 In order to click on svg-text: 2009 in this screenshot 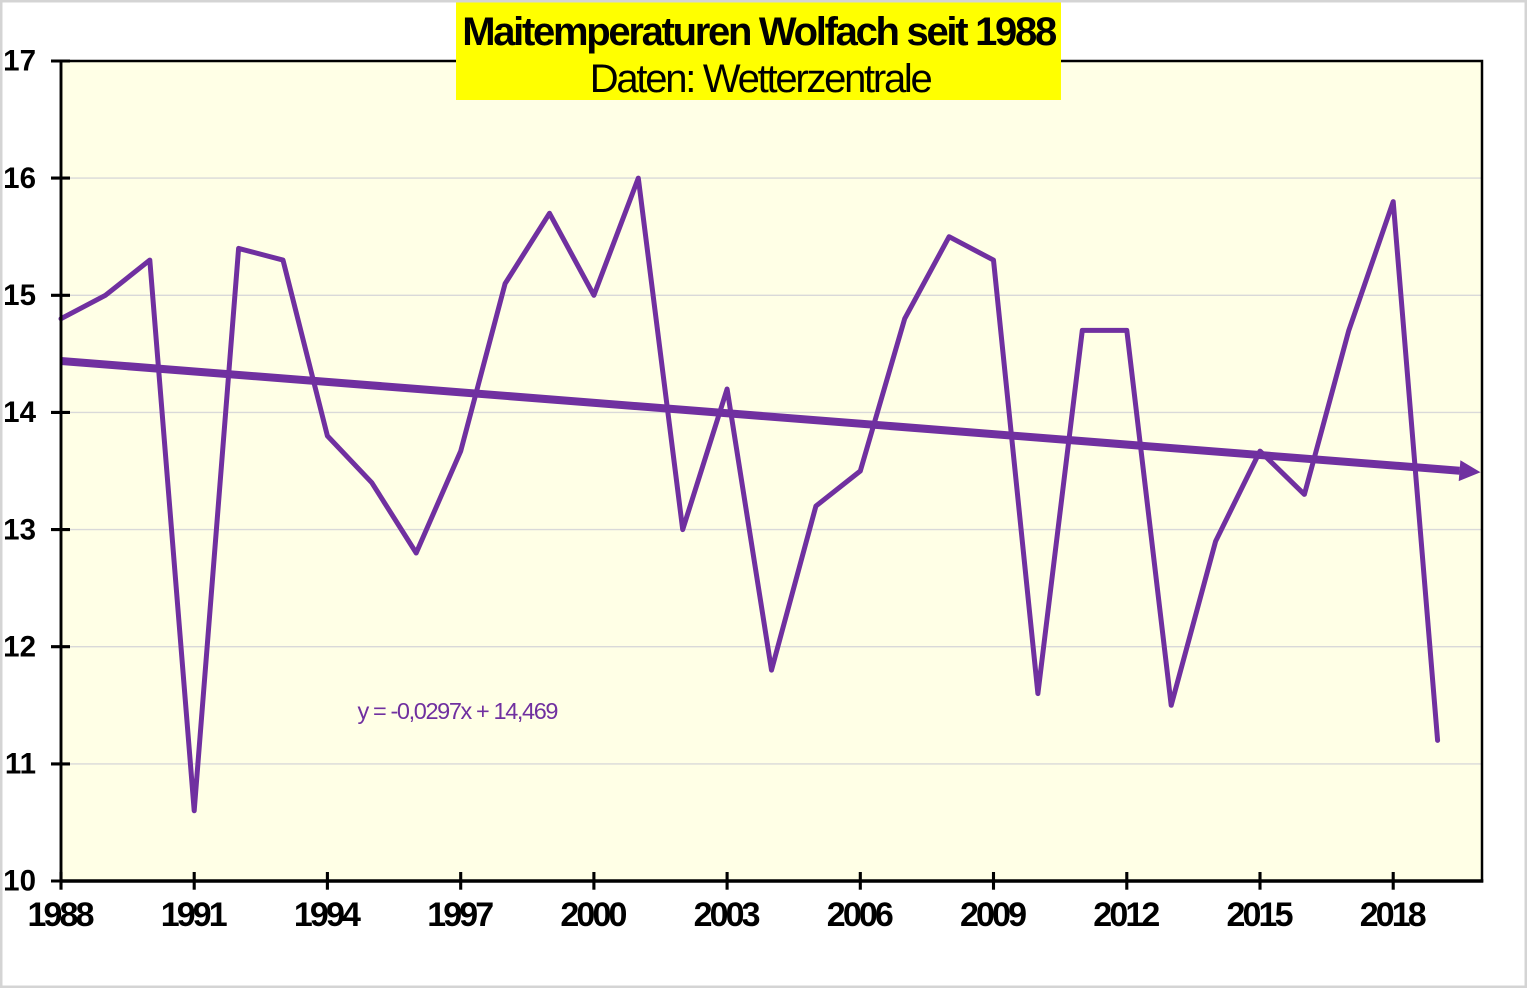, I will do `click(993, 915)`.